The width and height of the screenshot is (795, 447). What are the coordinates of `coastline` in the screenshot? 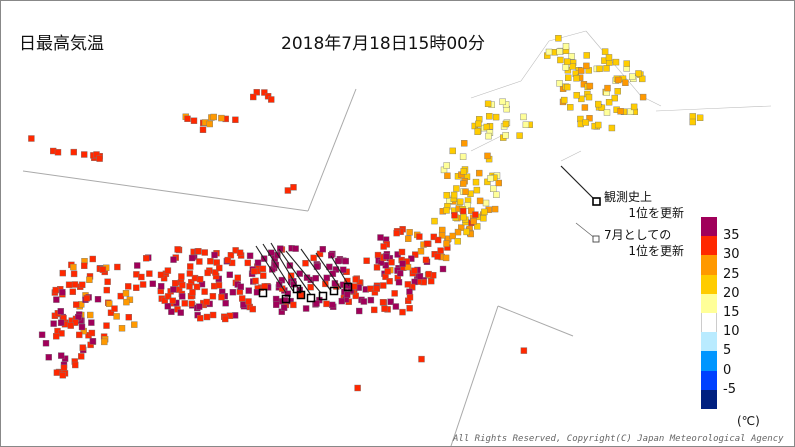 It's located at (535, 61).